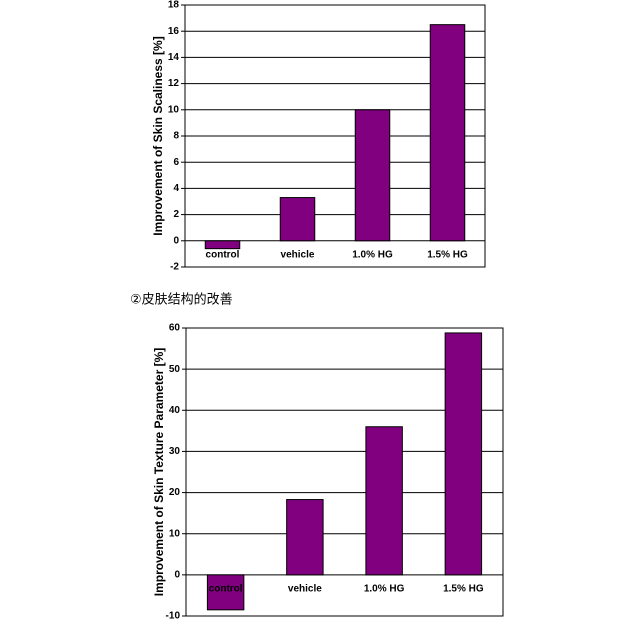 The width and height of the screenshot is (641, 642). I want to click on y-tick-label: 6, so click(176, 162).